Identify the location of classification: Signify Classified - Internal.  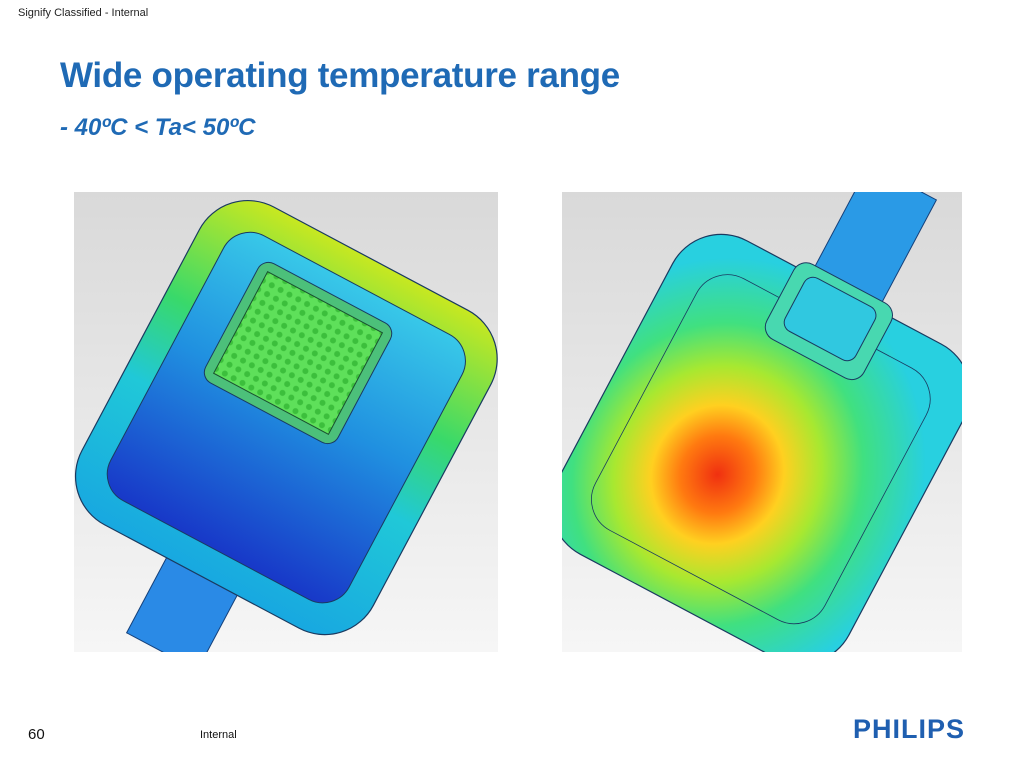
(83, 13).